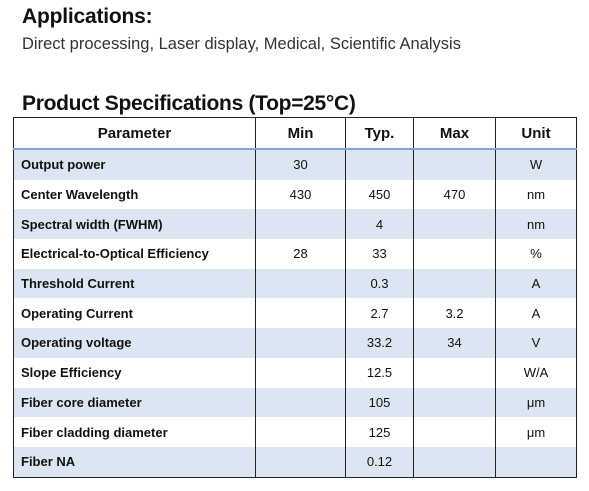  I want to click on cell-typ: 105, so click(379, 402).